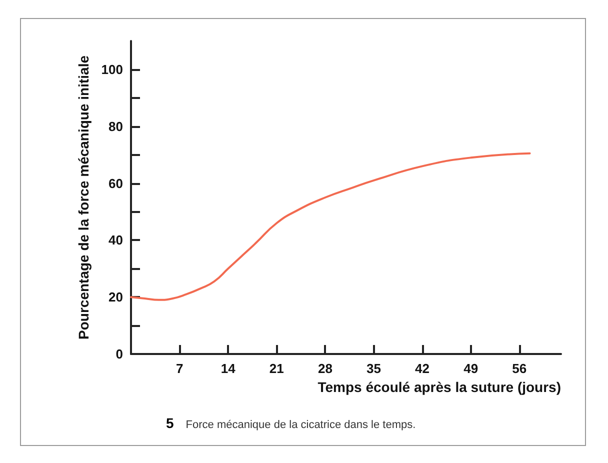  Describe the element at coordinates (115, 297) in the screenshot. I see `y-tick-label: 20` at that location.